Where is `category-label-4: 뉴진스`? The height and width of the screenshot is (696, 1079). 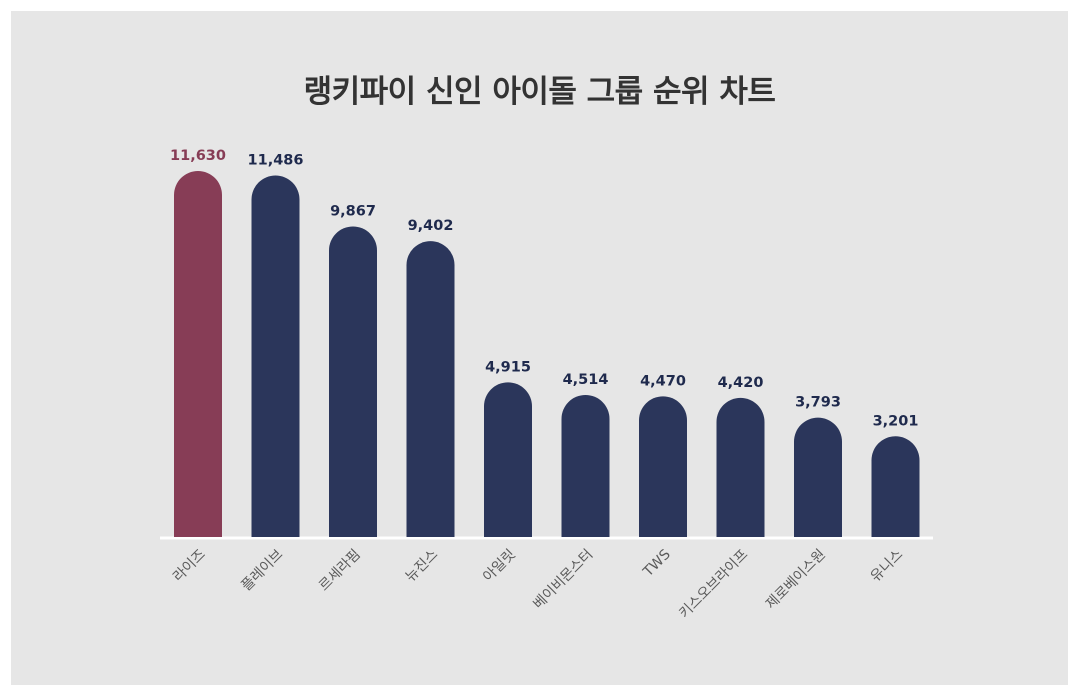
category-label-4: 뉴진스 is located at coordinates (422, 565).